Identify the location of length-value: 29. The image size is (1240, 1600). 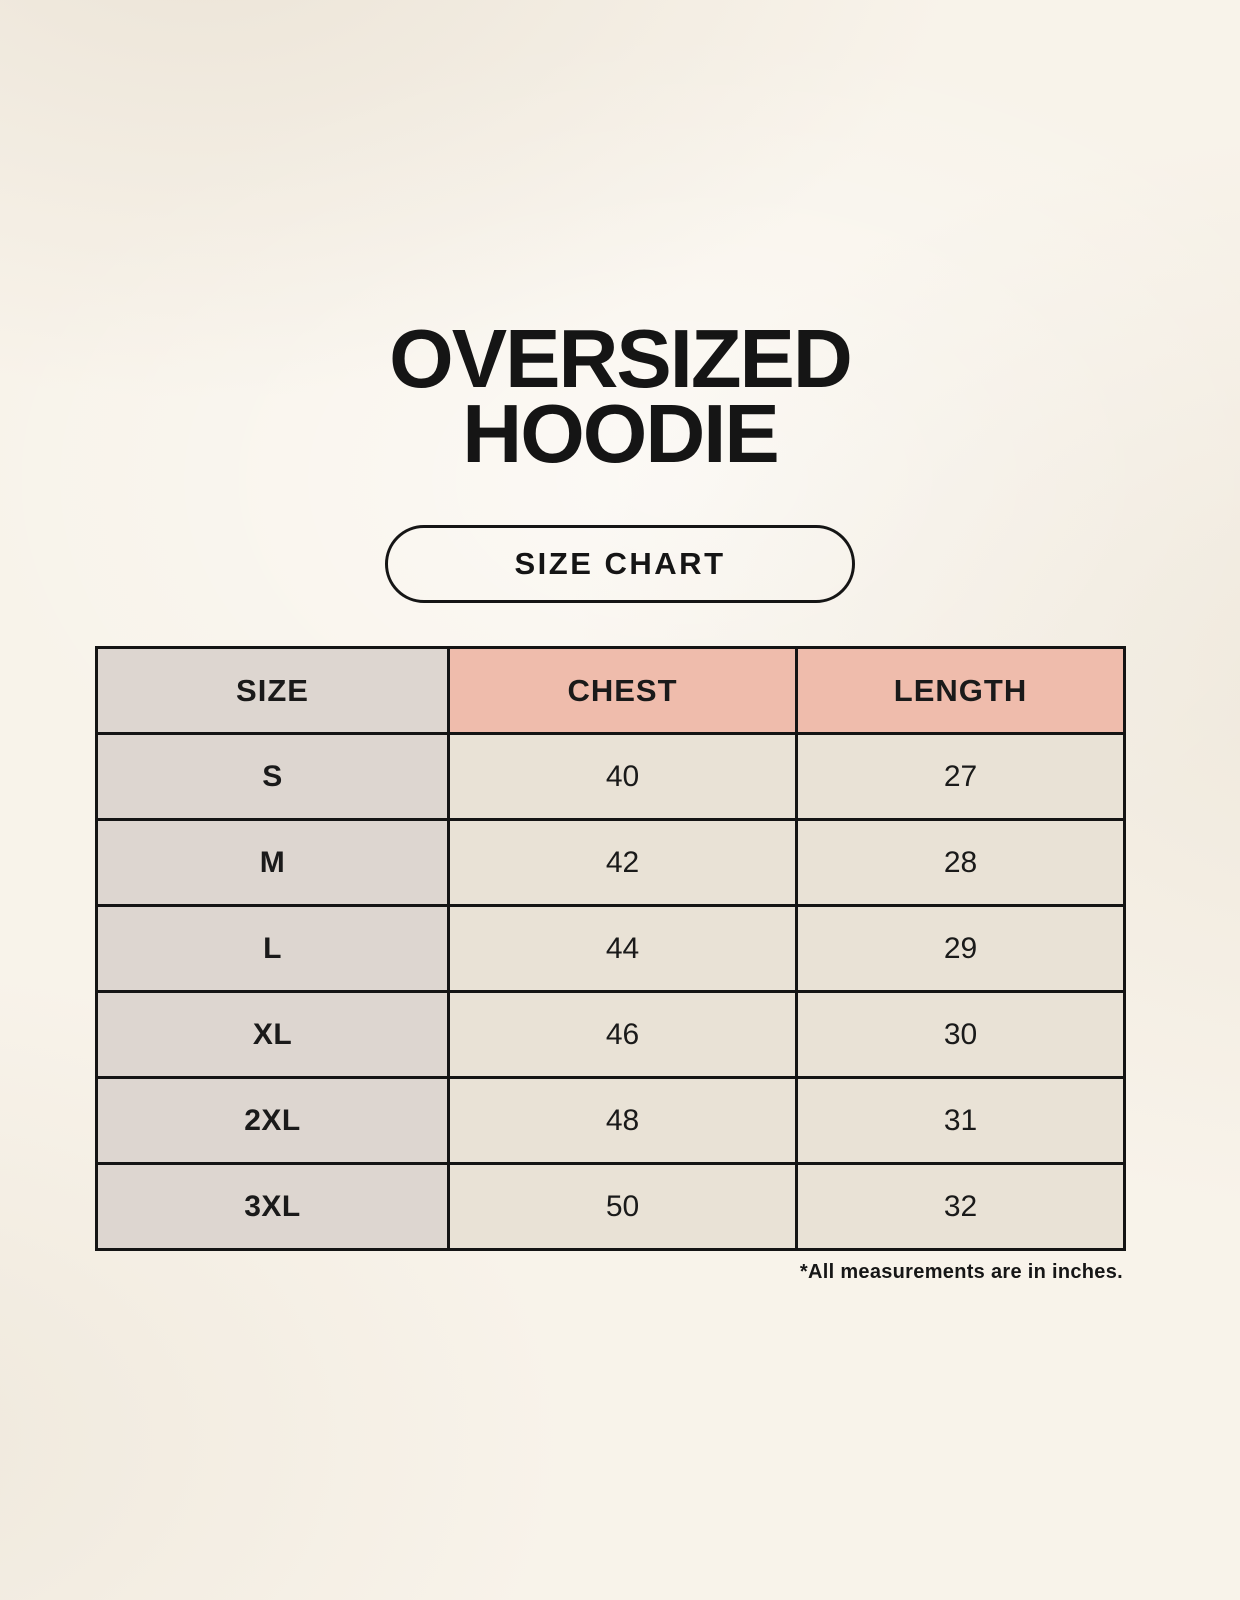
(960, 948).